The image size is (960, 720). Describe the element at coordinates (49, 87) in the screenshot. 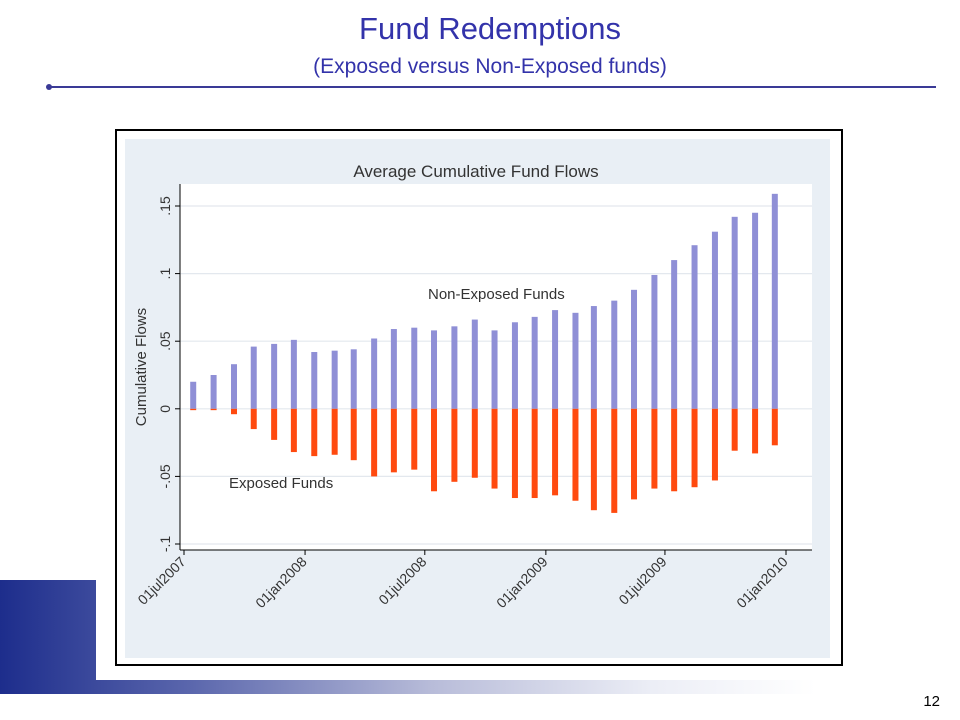

I see `title-rule-dot` at that location.